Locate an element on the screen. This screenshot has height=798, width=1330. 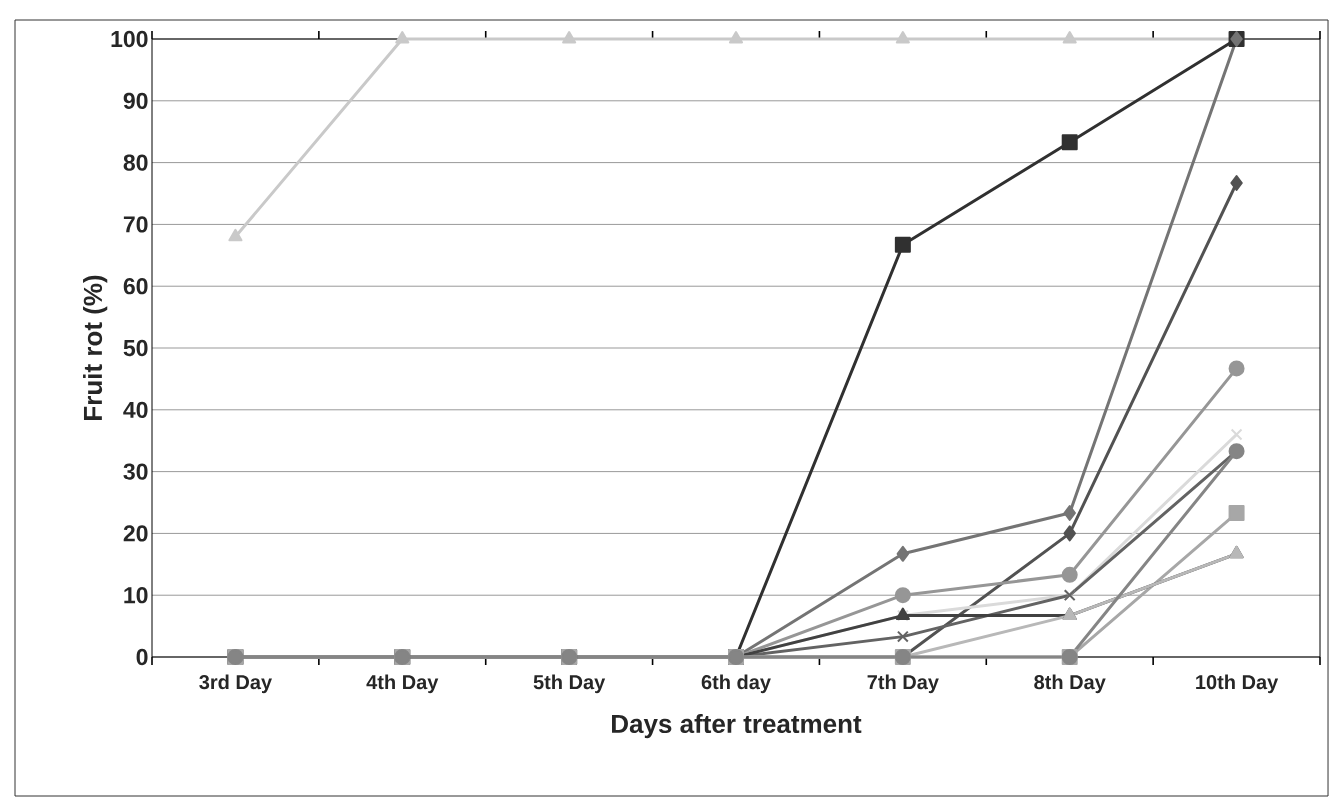
x-axis-title: Days after treatment is located at coordinates (737, 726).